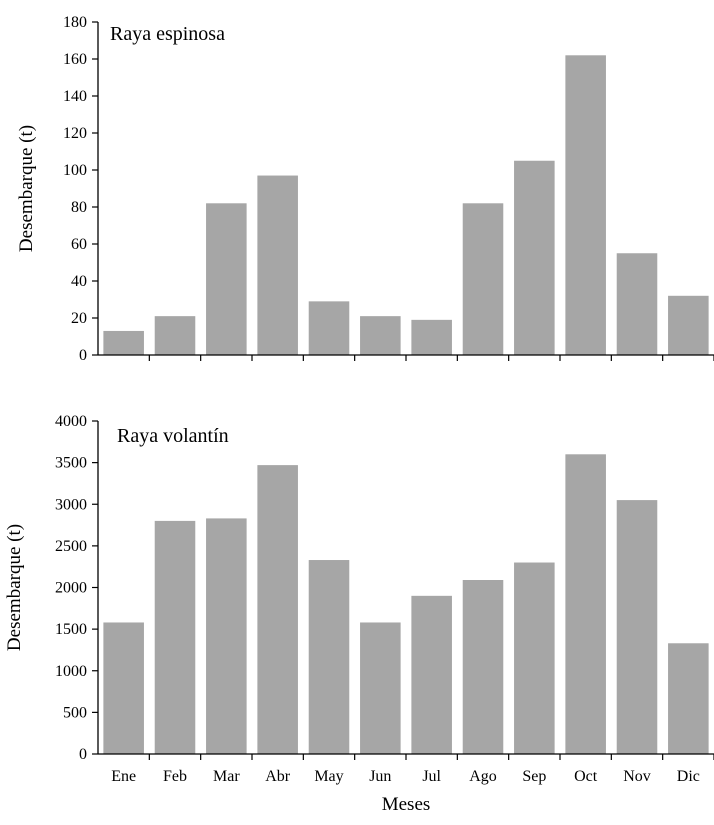 The image size is (714, 825). What do you see at coordinates (534, 257) in the screenshot?
I see `top-bar-sep` at bounding box center [534, 257].